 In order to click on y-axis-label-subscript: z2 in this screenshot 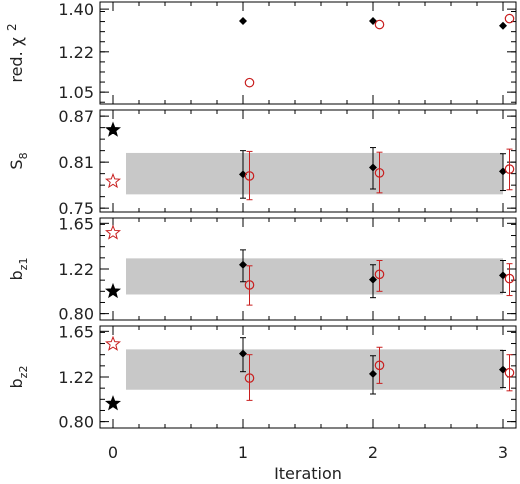, I will do `click(23, 372)`.